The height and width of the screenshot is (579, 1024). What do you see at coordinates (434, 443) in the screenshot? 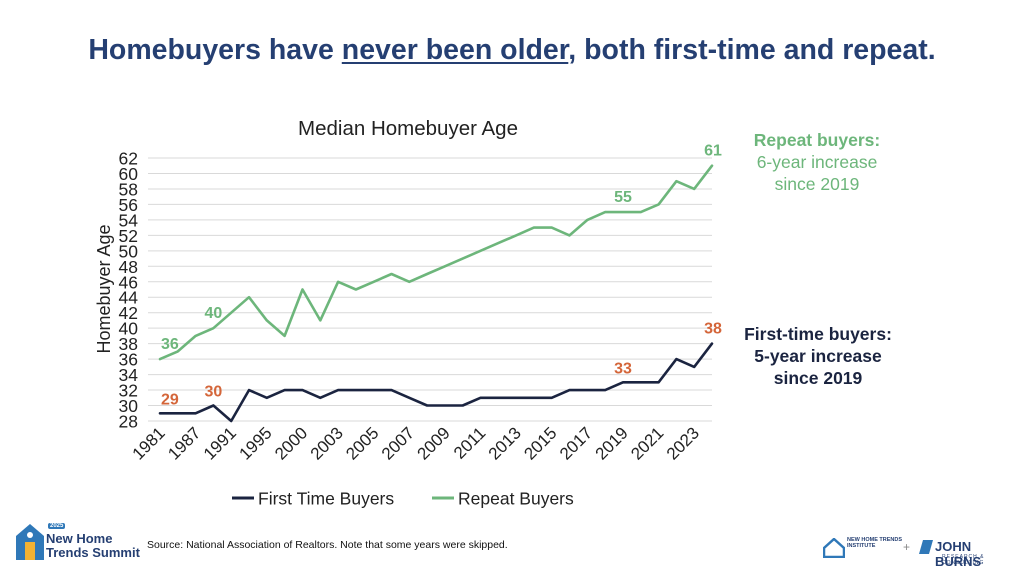
I see `x-tick-label: 2009` at bounding box center [434, 443].